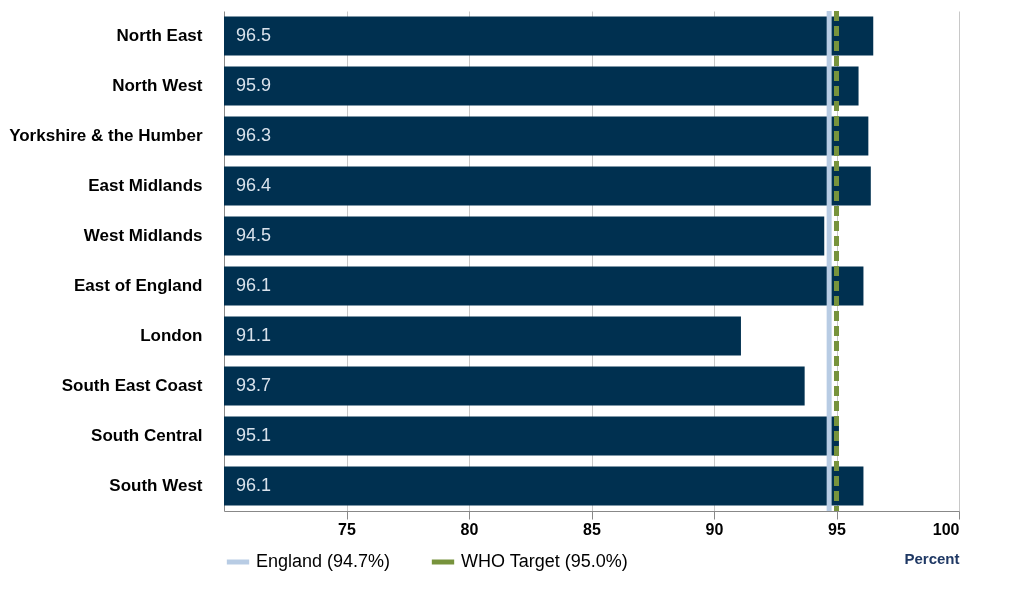 The image size is (1021, 604). Describe the element at coordinates (156, 485) in the screenshot. I see `y-tick-label: South West` at that location.